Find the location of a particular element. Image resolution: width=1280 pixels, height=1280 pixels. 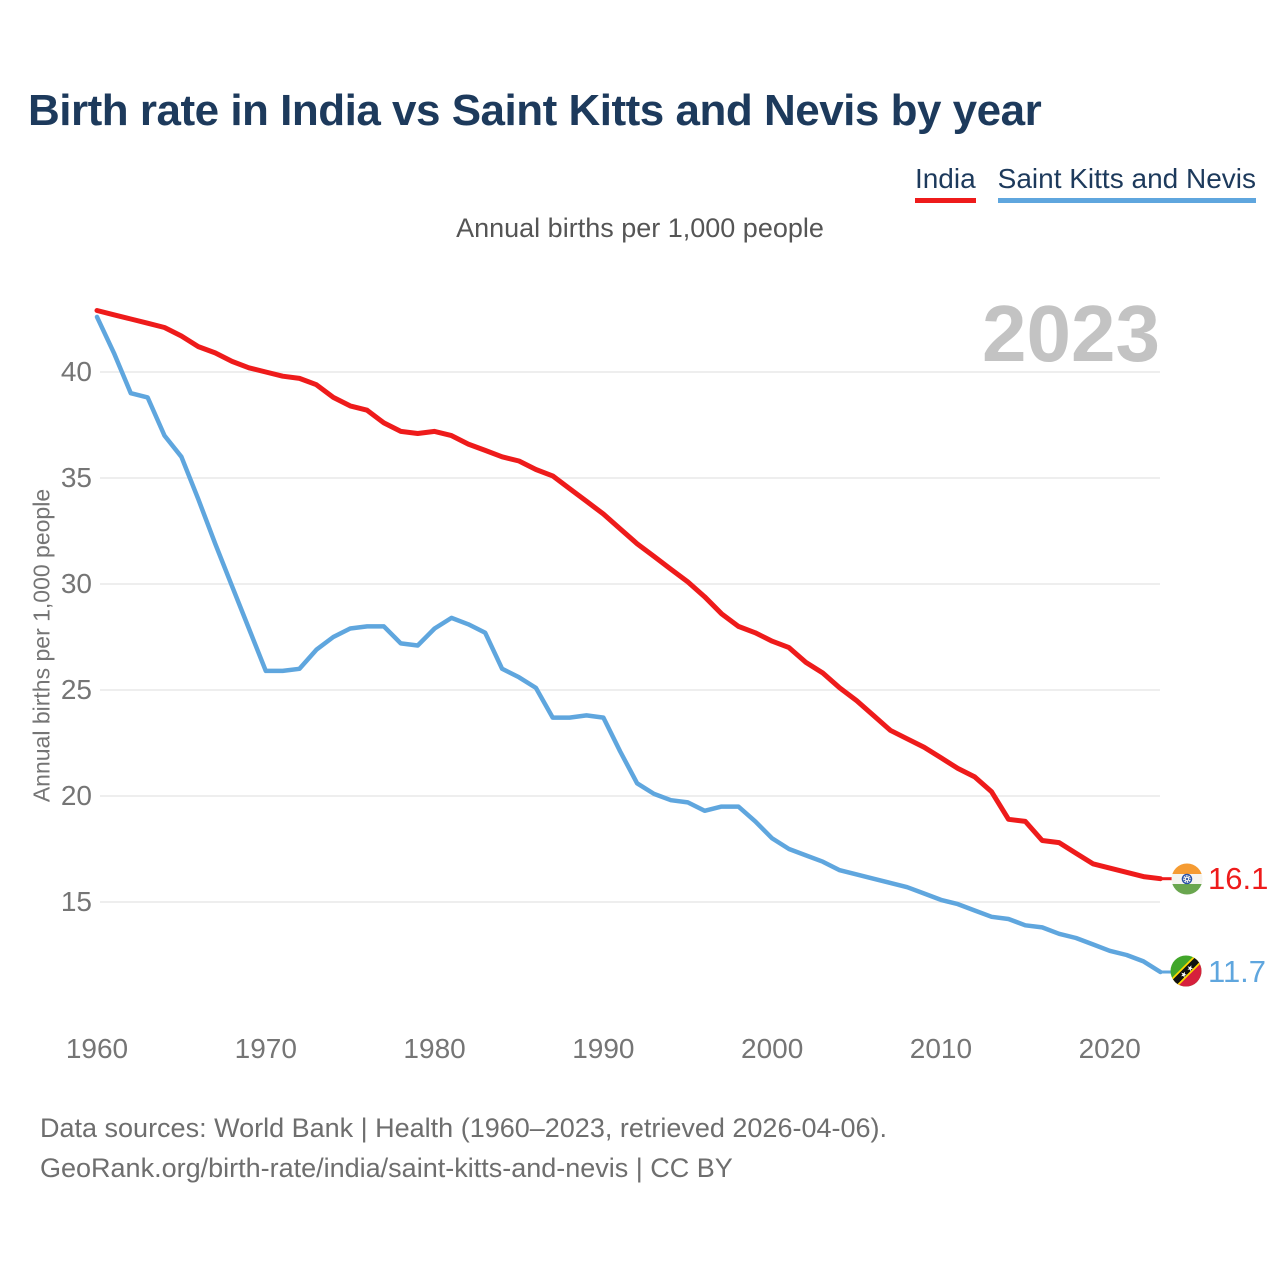

legend: India Saint Kitts and Nevis is located at coordinates (1085, 183).